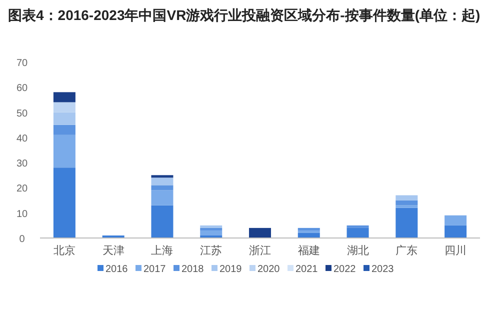 The width and height of the screenshot is (499, 323). I want to click on x-tick-label: 湖北, so click(357, 250).